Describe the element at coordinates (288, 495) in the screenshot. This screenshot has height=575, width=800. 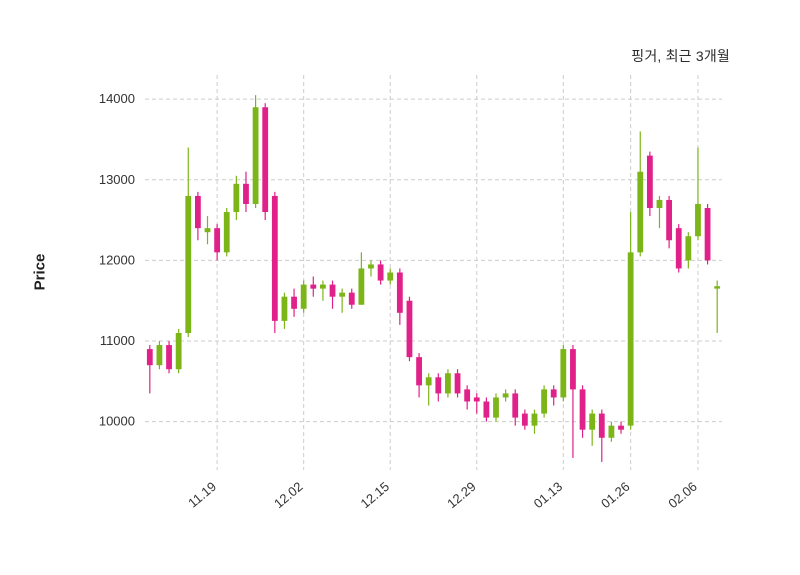
I see `x-tick-label: 12.02` at that location.